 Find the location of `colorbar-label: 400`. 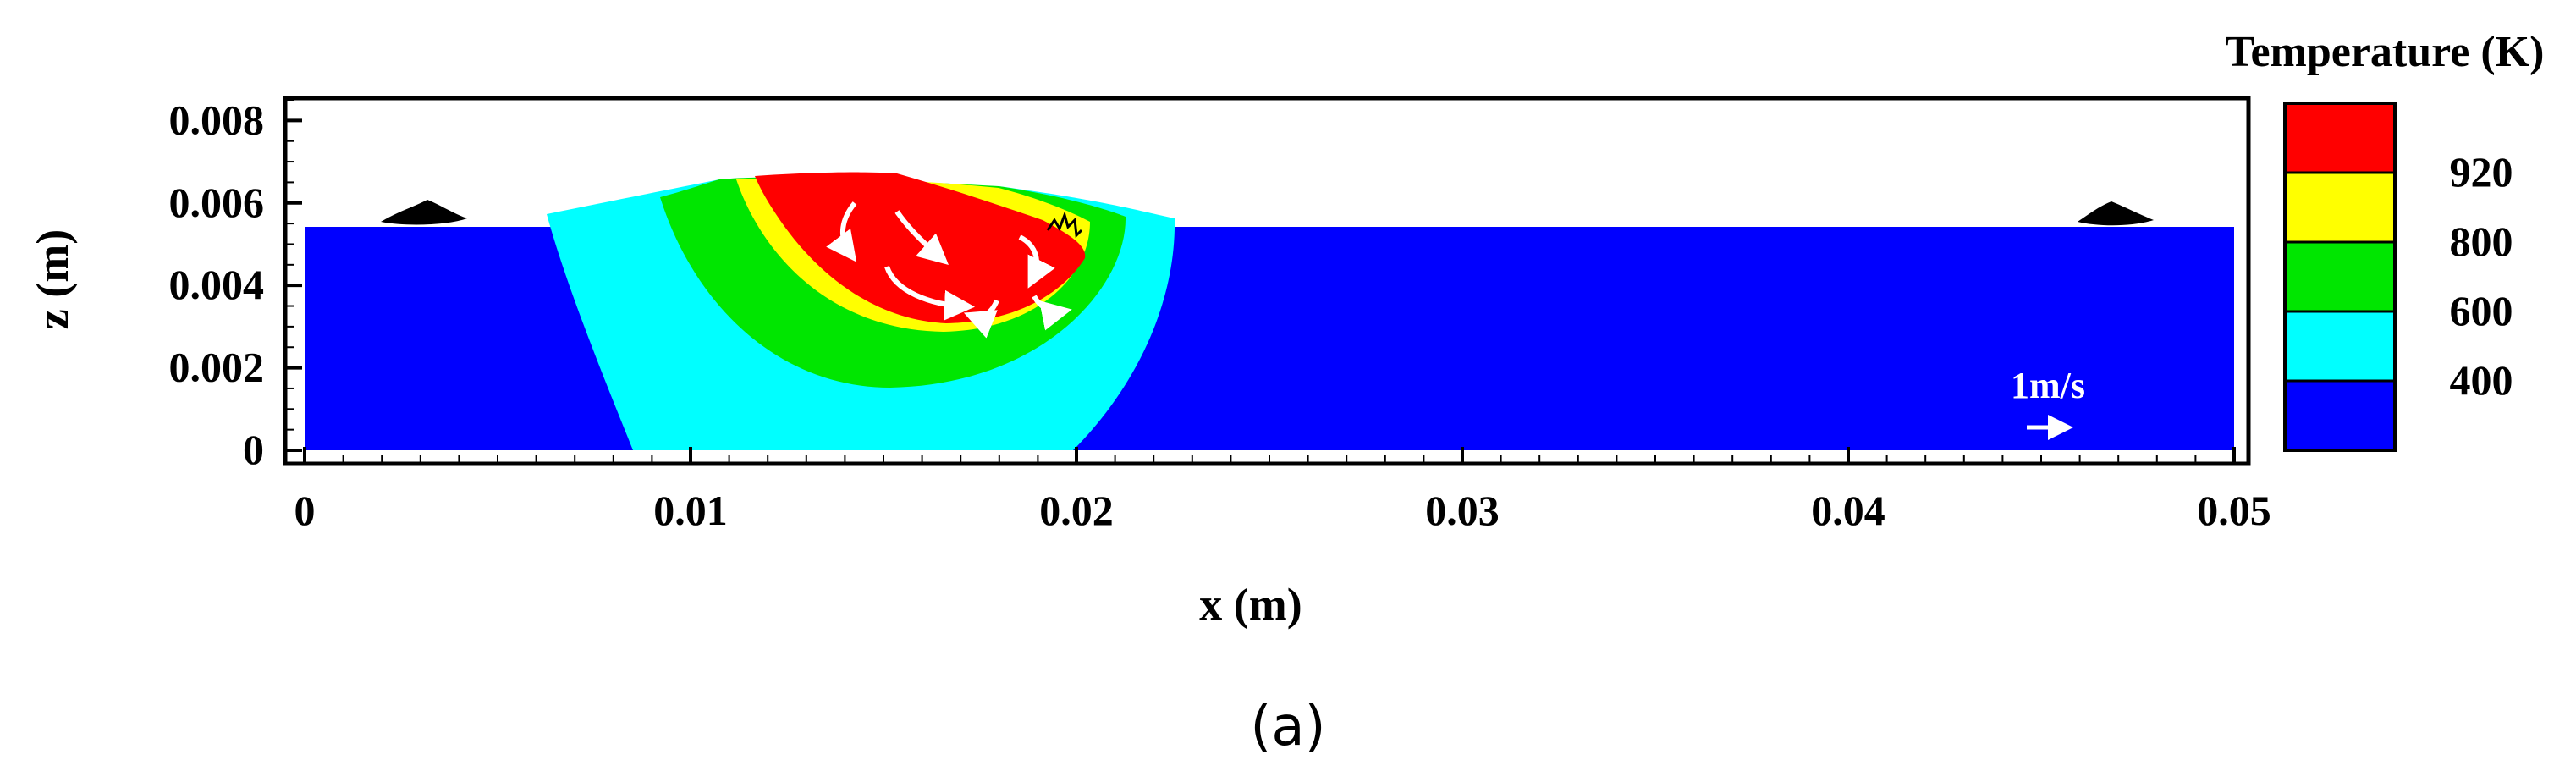

colorbar-label: 400 is located at coordinates (2481, 380).